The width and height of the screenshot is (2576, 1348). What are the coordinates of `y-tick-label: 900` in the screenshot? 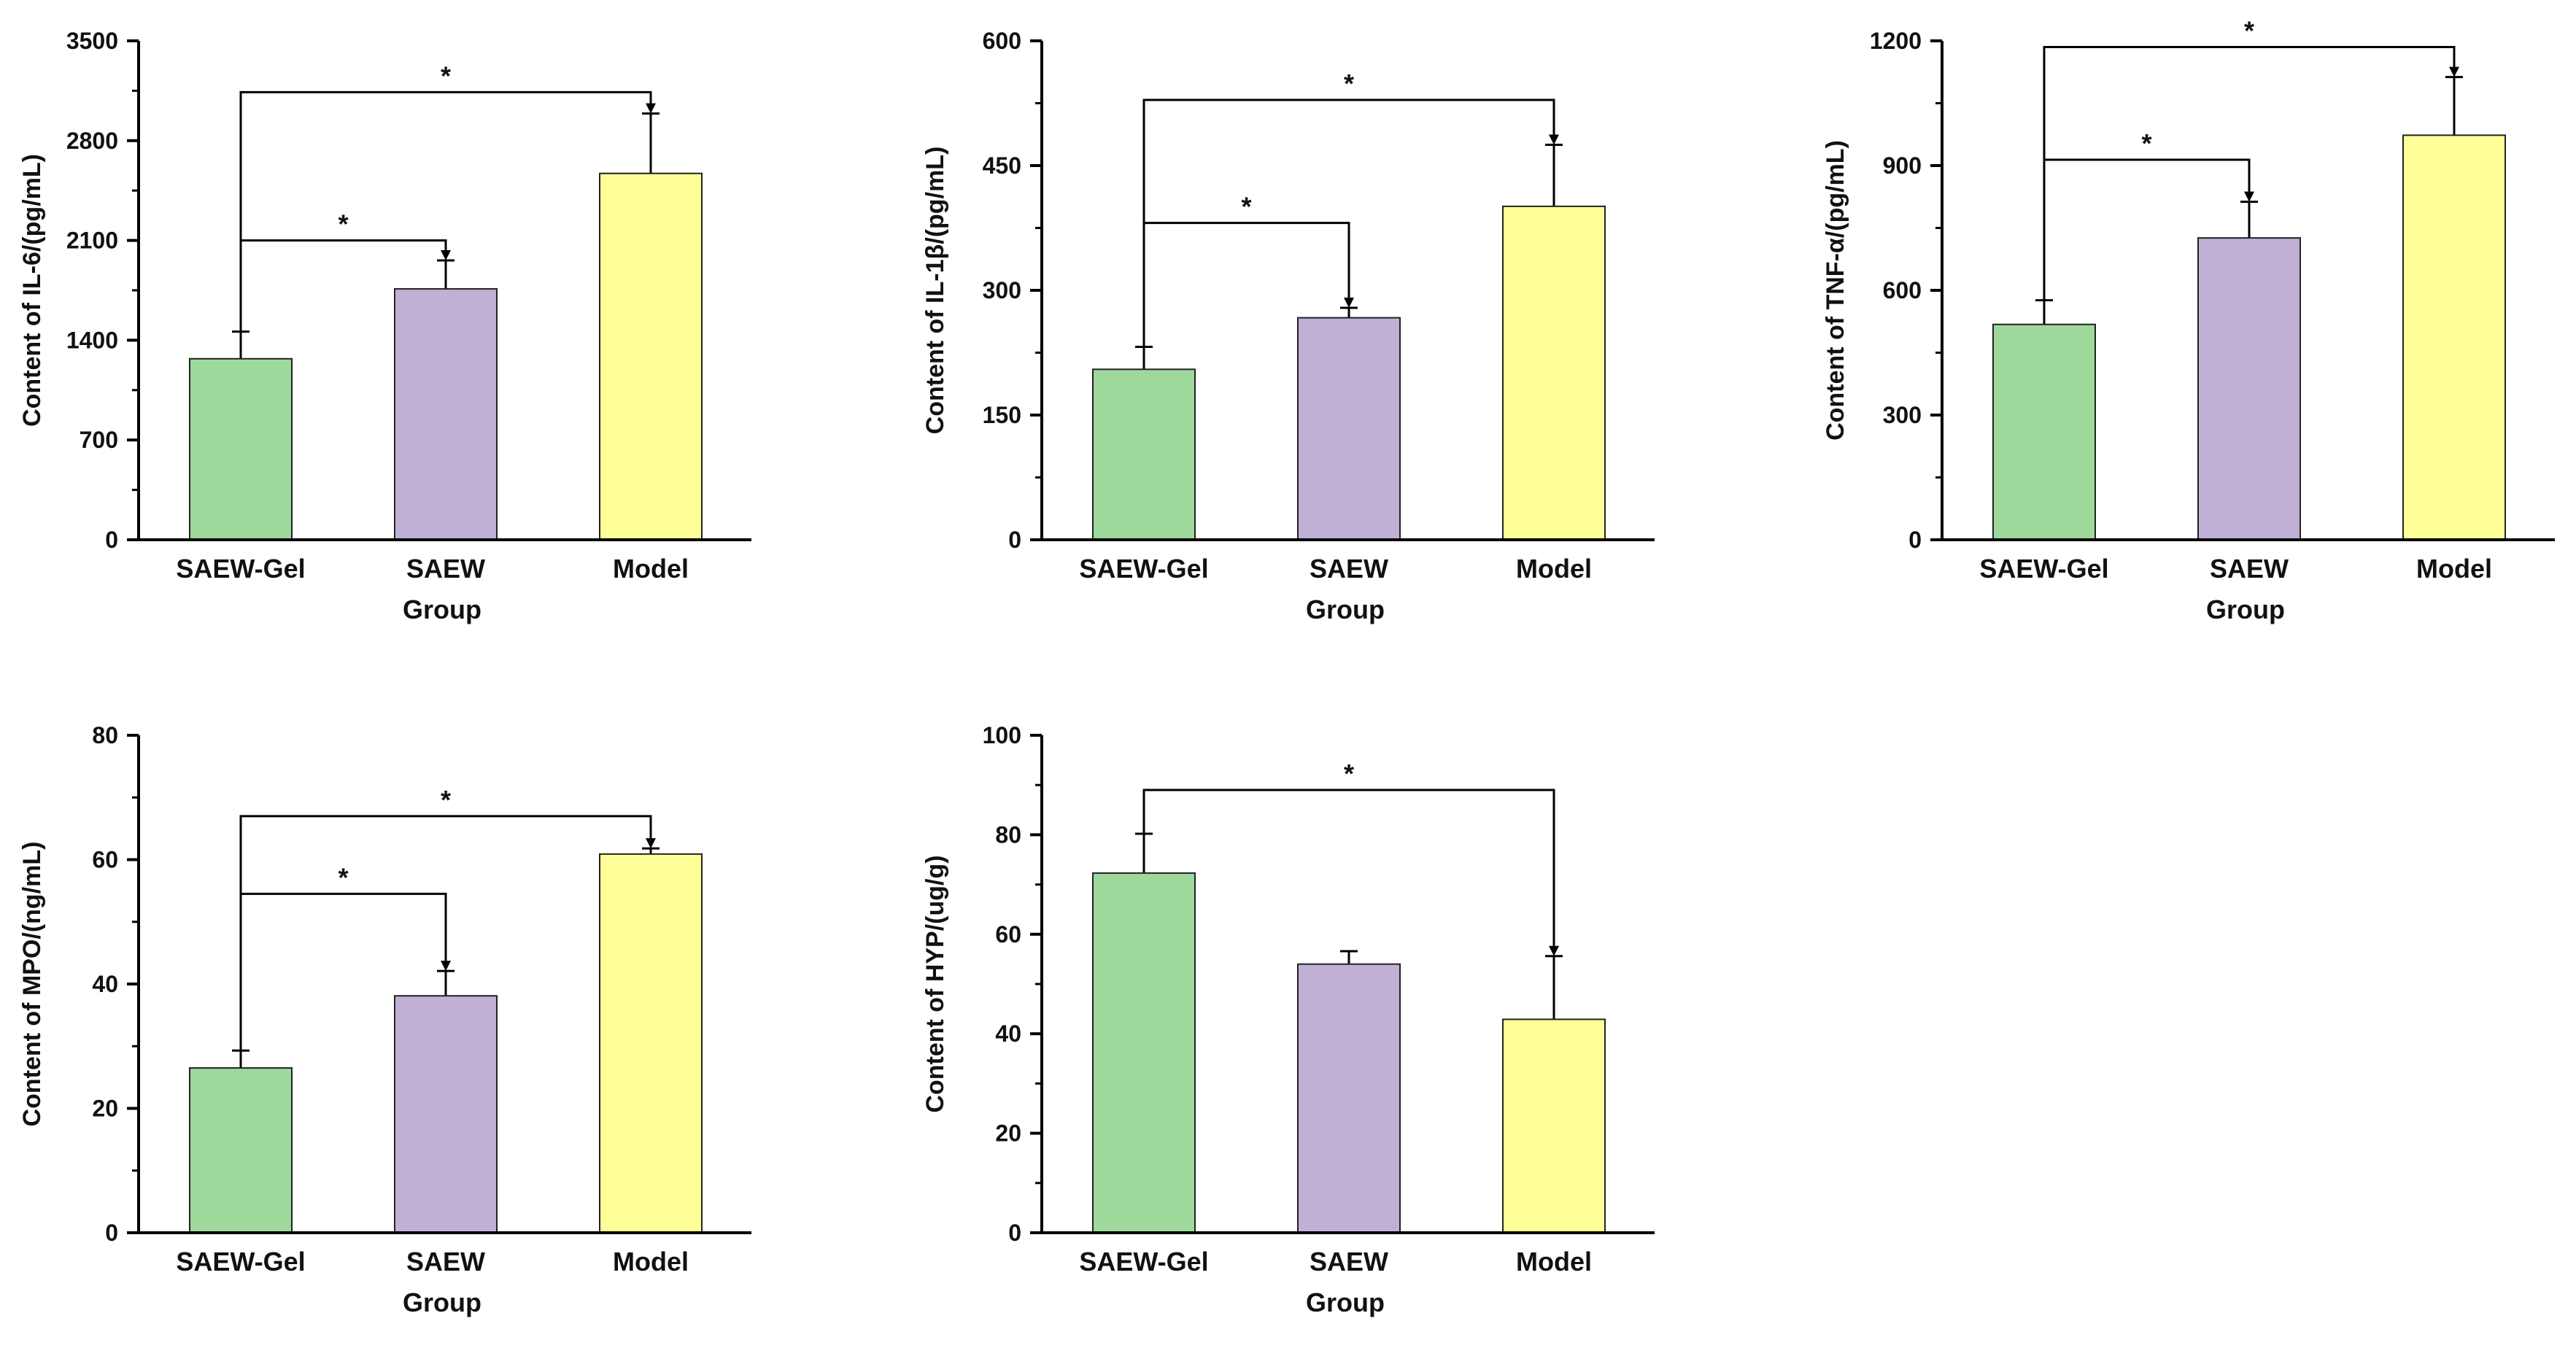 It's located at (1902, 165).